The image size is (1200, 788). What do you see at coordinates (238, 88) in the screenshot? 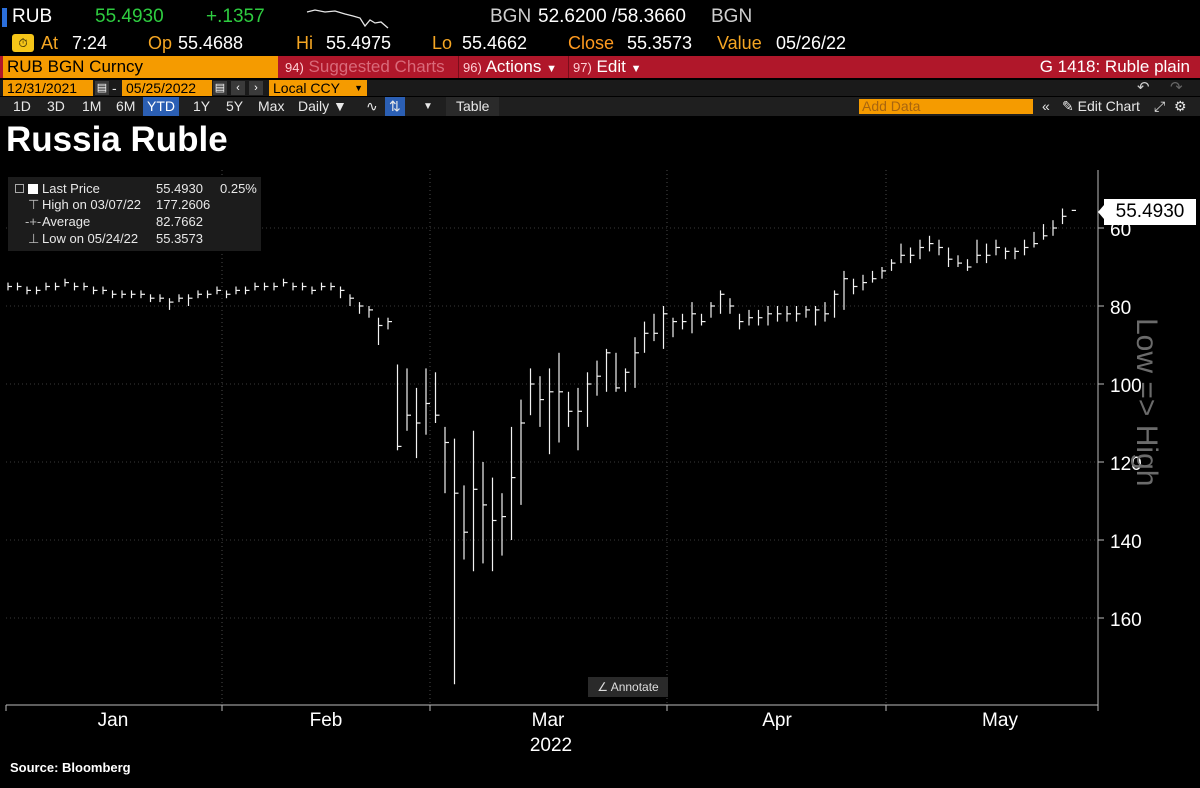
I see `chevron-left-icon: ‹` at bounding box center [238, 88].